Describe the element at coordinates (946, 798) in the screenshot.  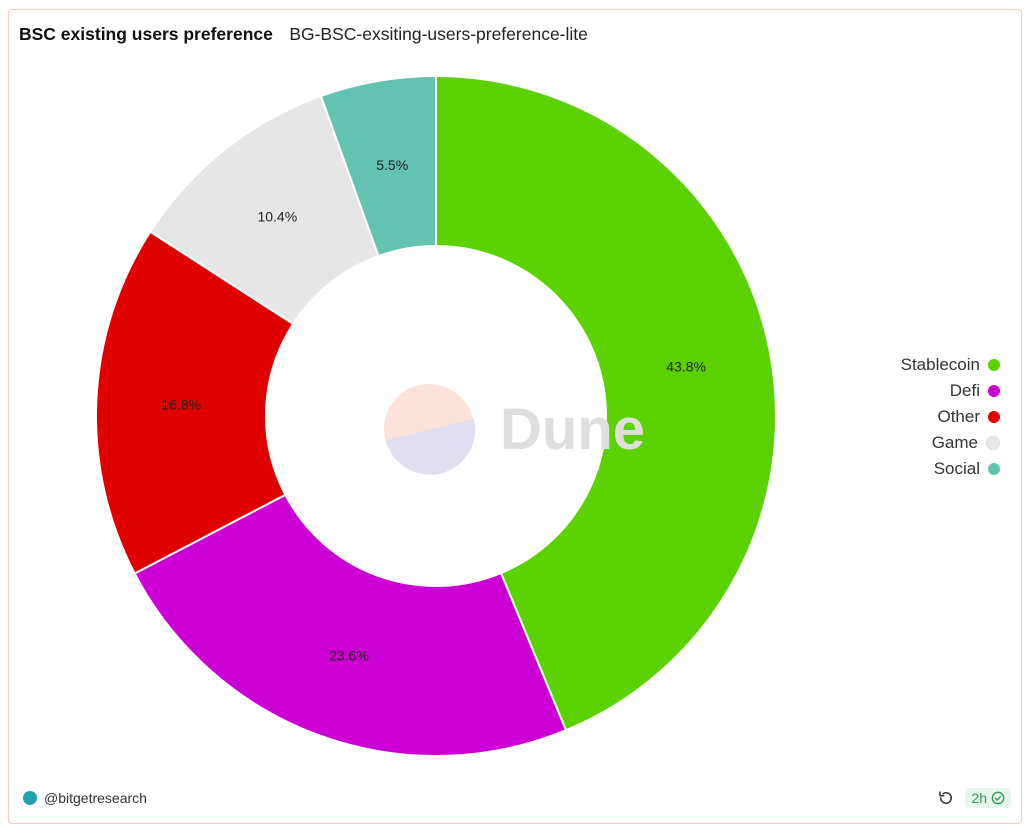
I see `refresh-icon` at that location.